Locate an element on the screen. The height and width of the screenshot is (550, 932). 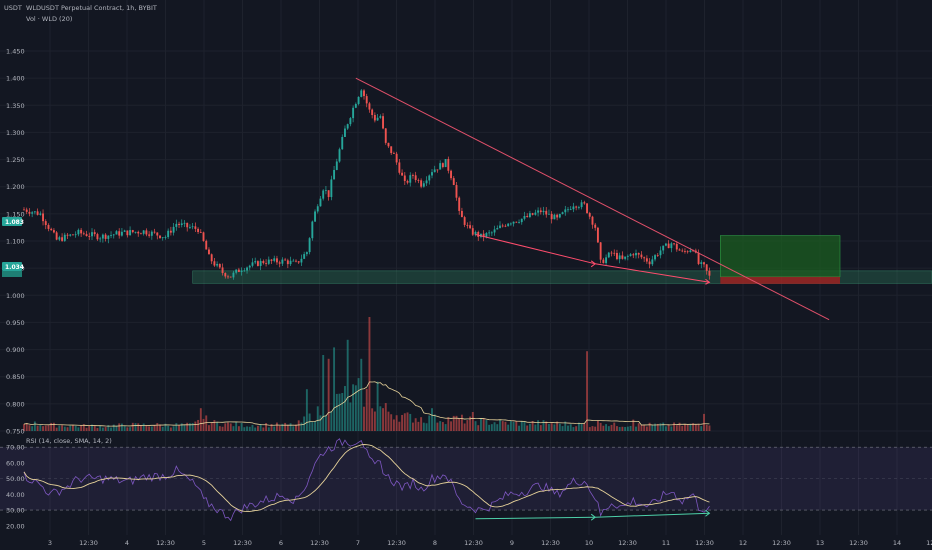
price-tick-label: 0.750 is located at coordinates (15, 432).